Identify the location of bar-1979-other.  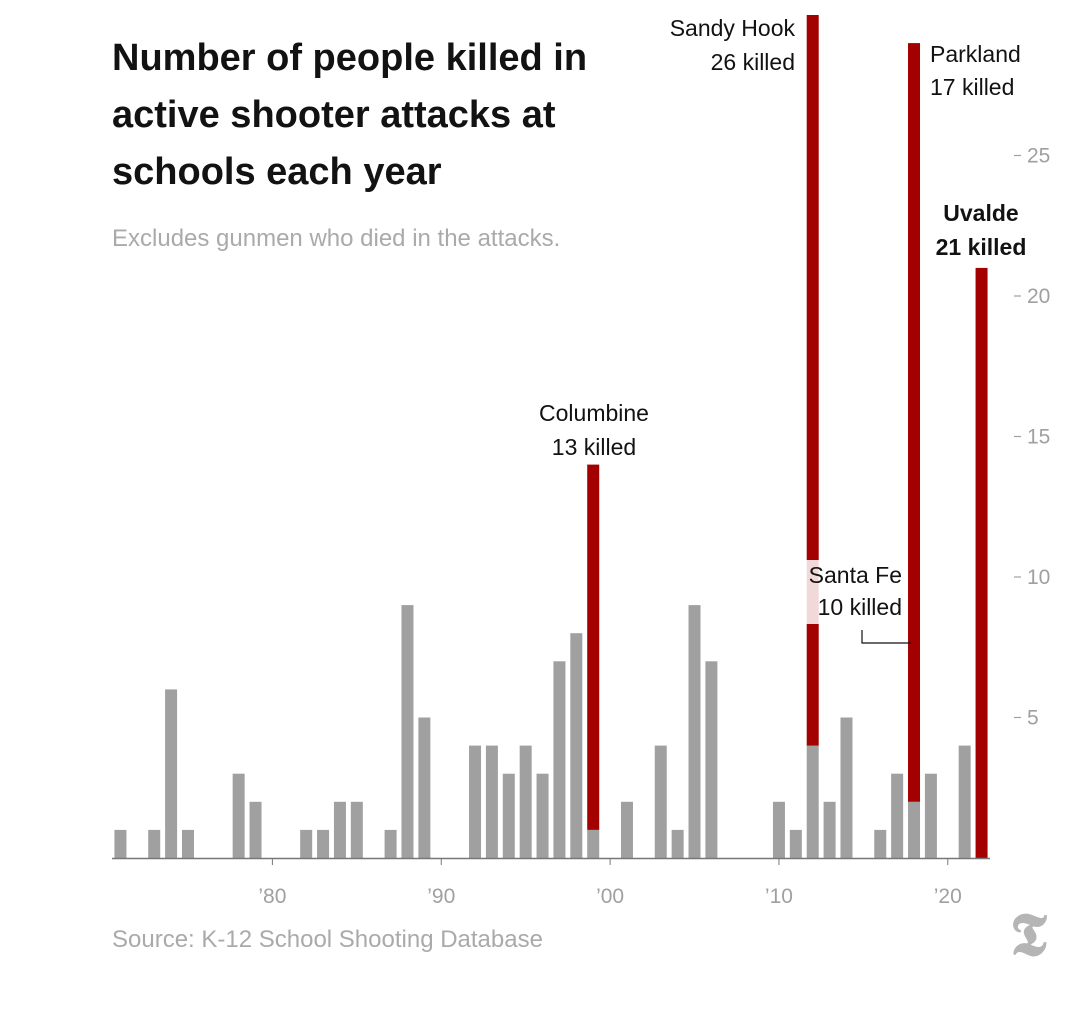
(255, 829).